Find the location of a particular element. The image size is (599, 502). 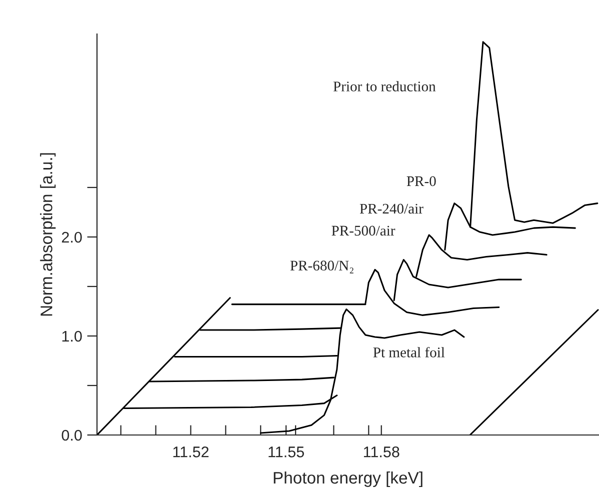

series-label: PR-0 is located at coordinates (421, 181).